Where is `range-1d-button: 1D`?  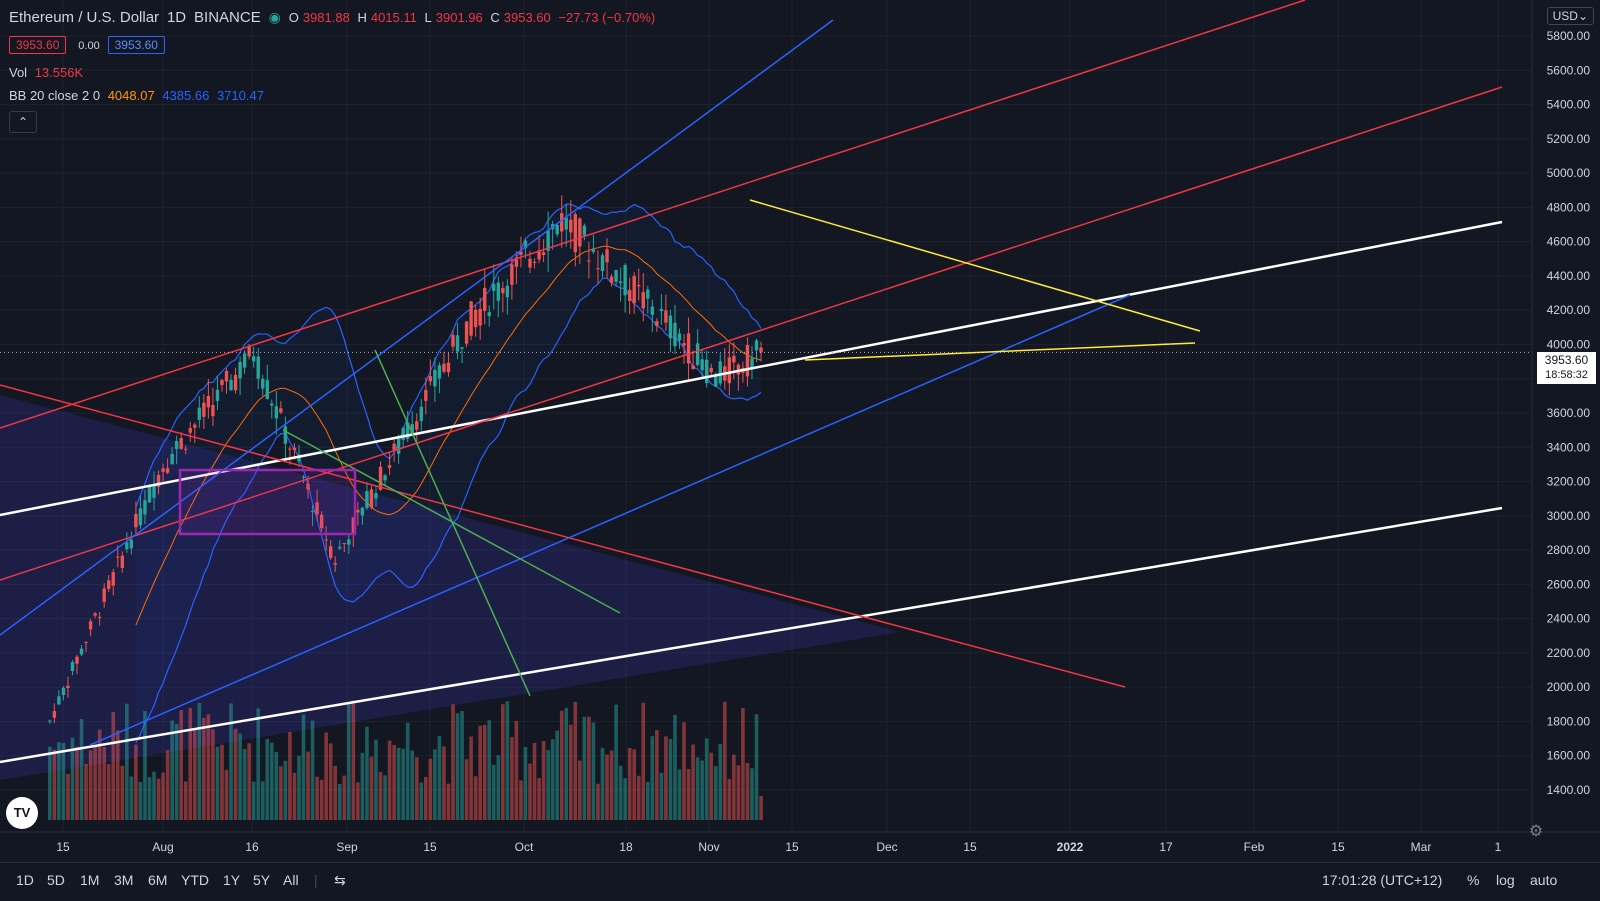 range-1d-button: 1D is located at coordinates (25, 880).